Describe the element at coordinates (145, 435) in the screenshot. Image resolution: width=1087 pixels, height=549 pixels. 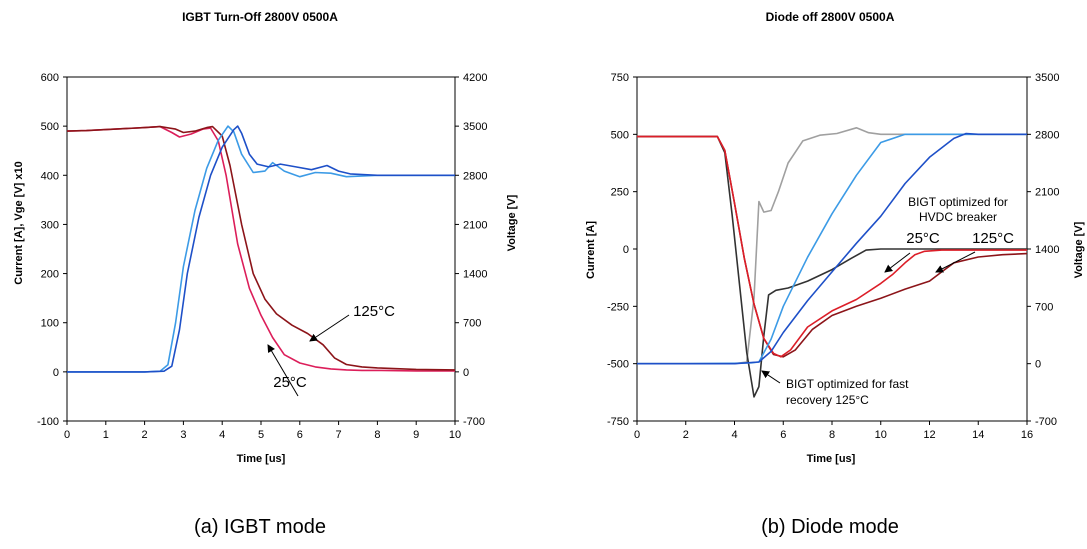
I see `chart-a-x-tick-label: 2` at that location.